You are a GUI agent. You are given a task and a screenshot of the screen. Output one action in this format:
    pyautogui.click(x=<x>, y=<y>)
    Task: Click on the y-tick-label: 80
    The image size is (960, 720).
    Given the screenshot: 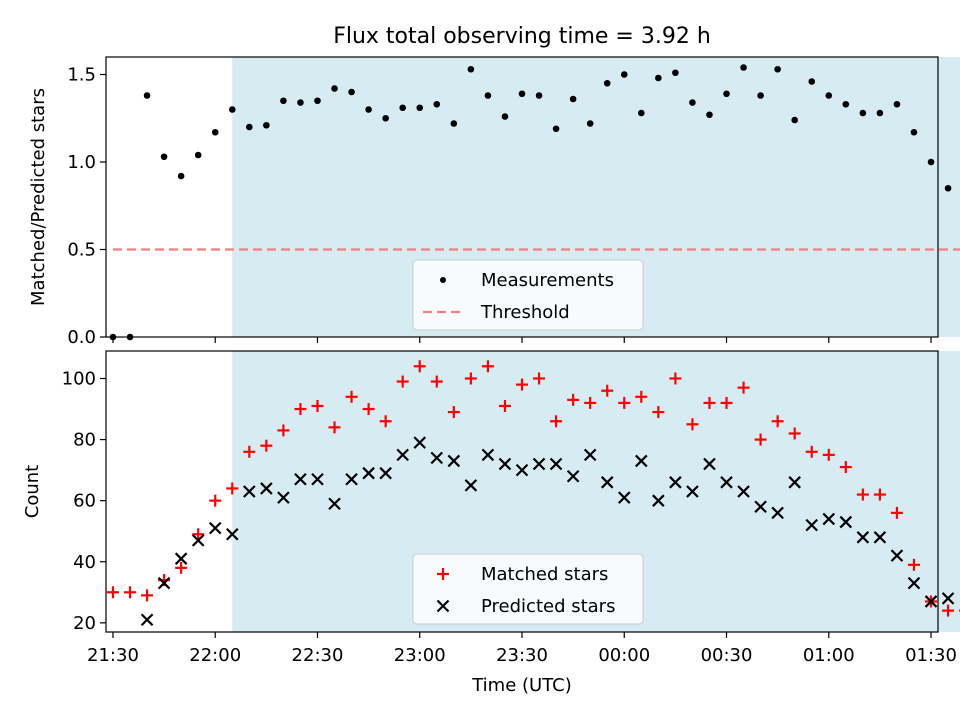 What is the action you would take?
    pyautogui.click(x=84, y=440)
    